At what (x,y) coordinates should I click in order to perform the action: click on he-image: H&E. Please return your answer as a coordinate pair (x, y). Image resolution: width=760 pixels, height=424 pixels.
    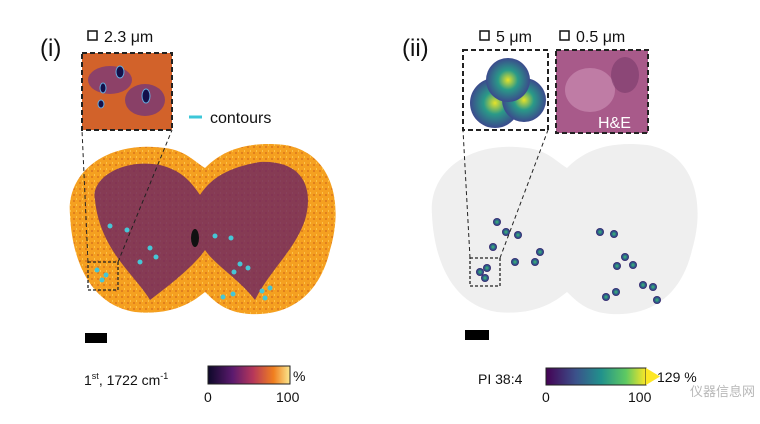
    Looking at the image, I should click on (602, 91).